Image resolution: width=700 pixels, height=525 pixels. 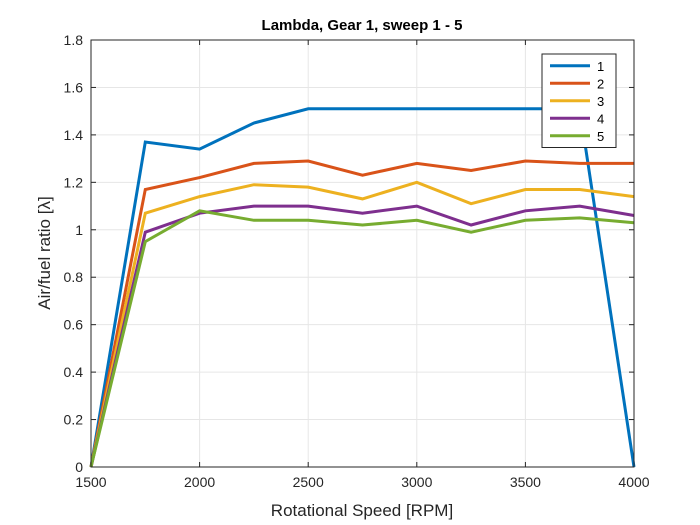 I want to click on x-tick-label: 2500, so click(x=308, y=482).